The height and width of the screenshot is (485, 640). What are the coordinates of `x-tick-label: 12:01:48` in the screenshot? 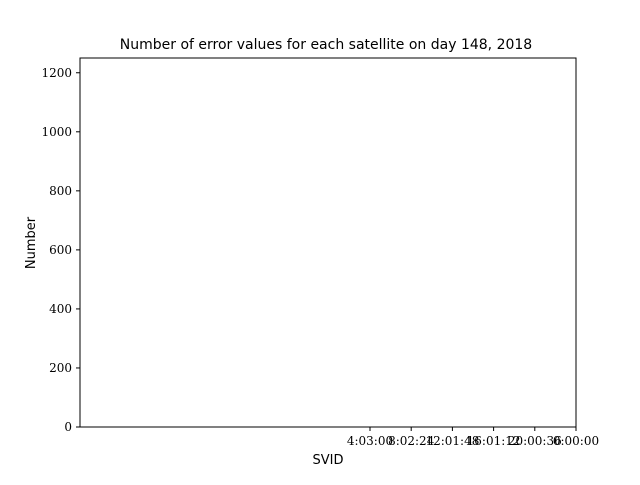 It's located at (452, 441).